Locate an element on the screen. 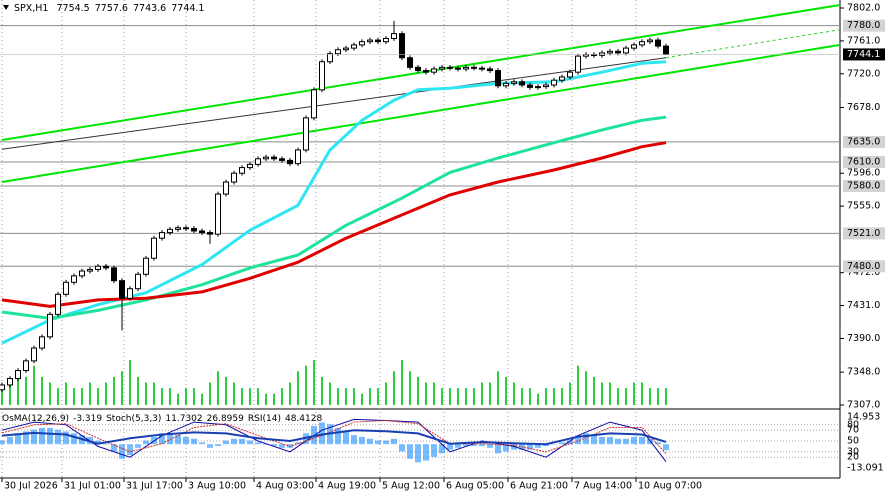 This screenshot has width=885, height=493. level-label: 7521.0 is located at coordinates (863, 233).